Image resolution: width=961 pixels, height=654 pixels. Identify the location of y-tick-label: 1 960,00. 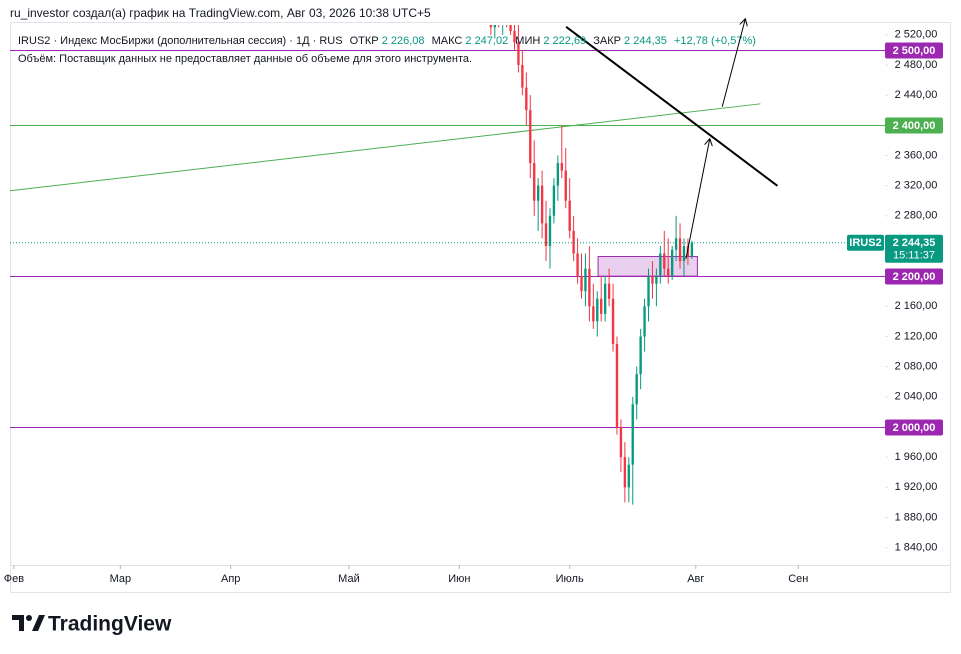
(916, 457).